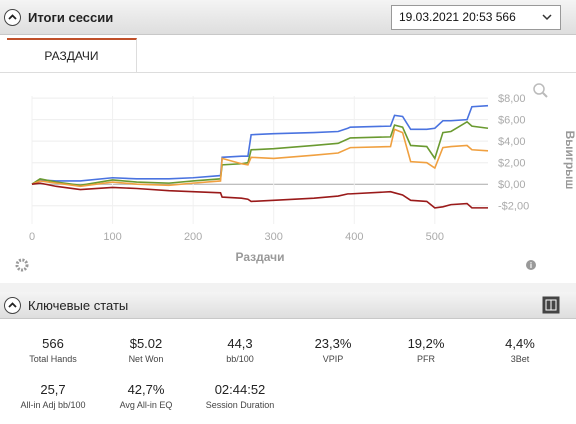 The height and width of the screenshot is (424, 576). What do you see at coordinates (333, 359) in the screenshot?
I see `stat-label: VPIP` at bounding box center [333, 359].